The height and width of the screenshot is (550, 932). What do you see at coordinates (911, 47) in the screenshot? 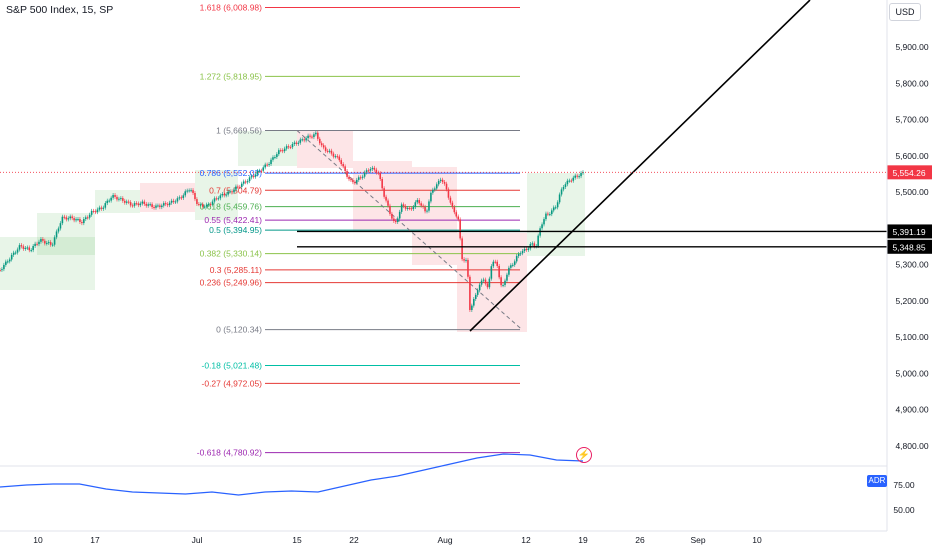
I see `price-tick-label: 5,900.00` at bounding box center [911, 47].